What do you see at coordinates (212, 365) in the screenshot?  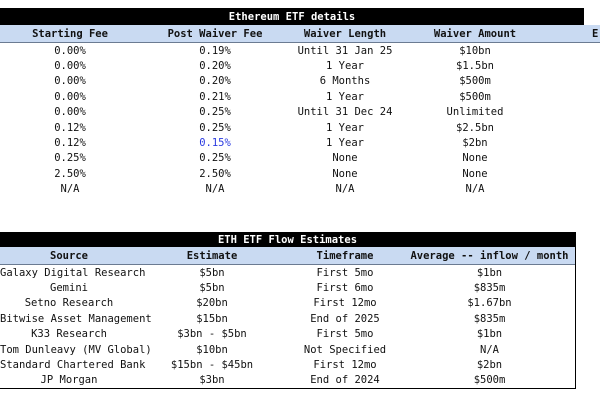 I see `table-cell: $15bn - $45bn` at bounding box center [212, 365].